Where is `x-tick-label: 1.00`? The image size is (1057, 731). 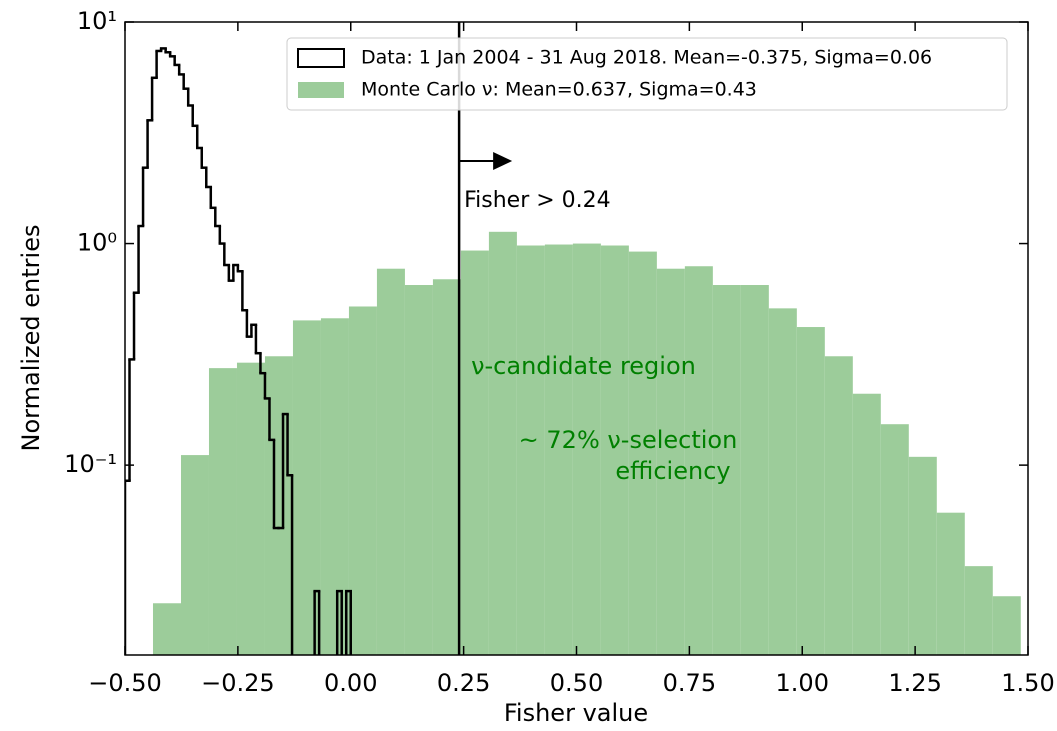
x-tick-label: 1.00 is located at coordinates (802, 683).